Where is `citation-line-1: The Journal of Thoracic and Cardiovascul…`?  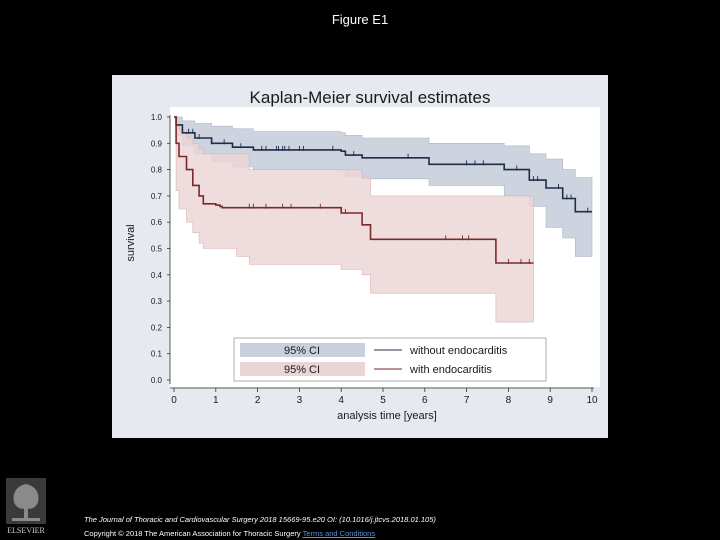
citation-line-1: The Journal of Thoracic and Cardiovascul… is located at coordinates (260, 519).